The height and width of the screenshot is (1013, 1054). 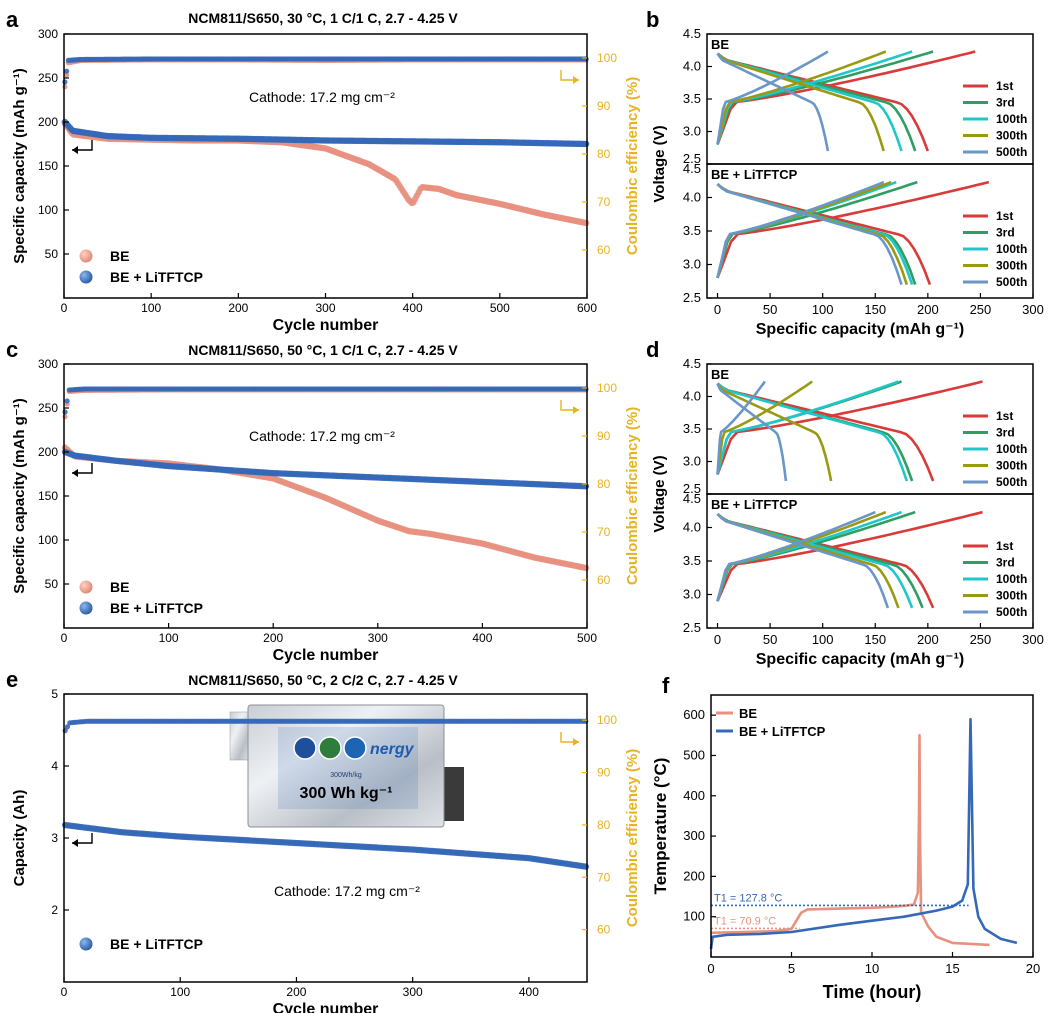 I want to click on cell-energy-label: 300 Wh kg⁻¹, so click(x=346, y=793).